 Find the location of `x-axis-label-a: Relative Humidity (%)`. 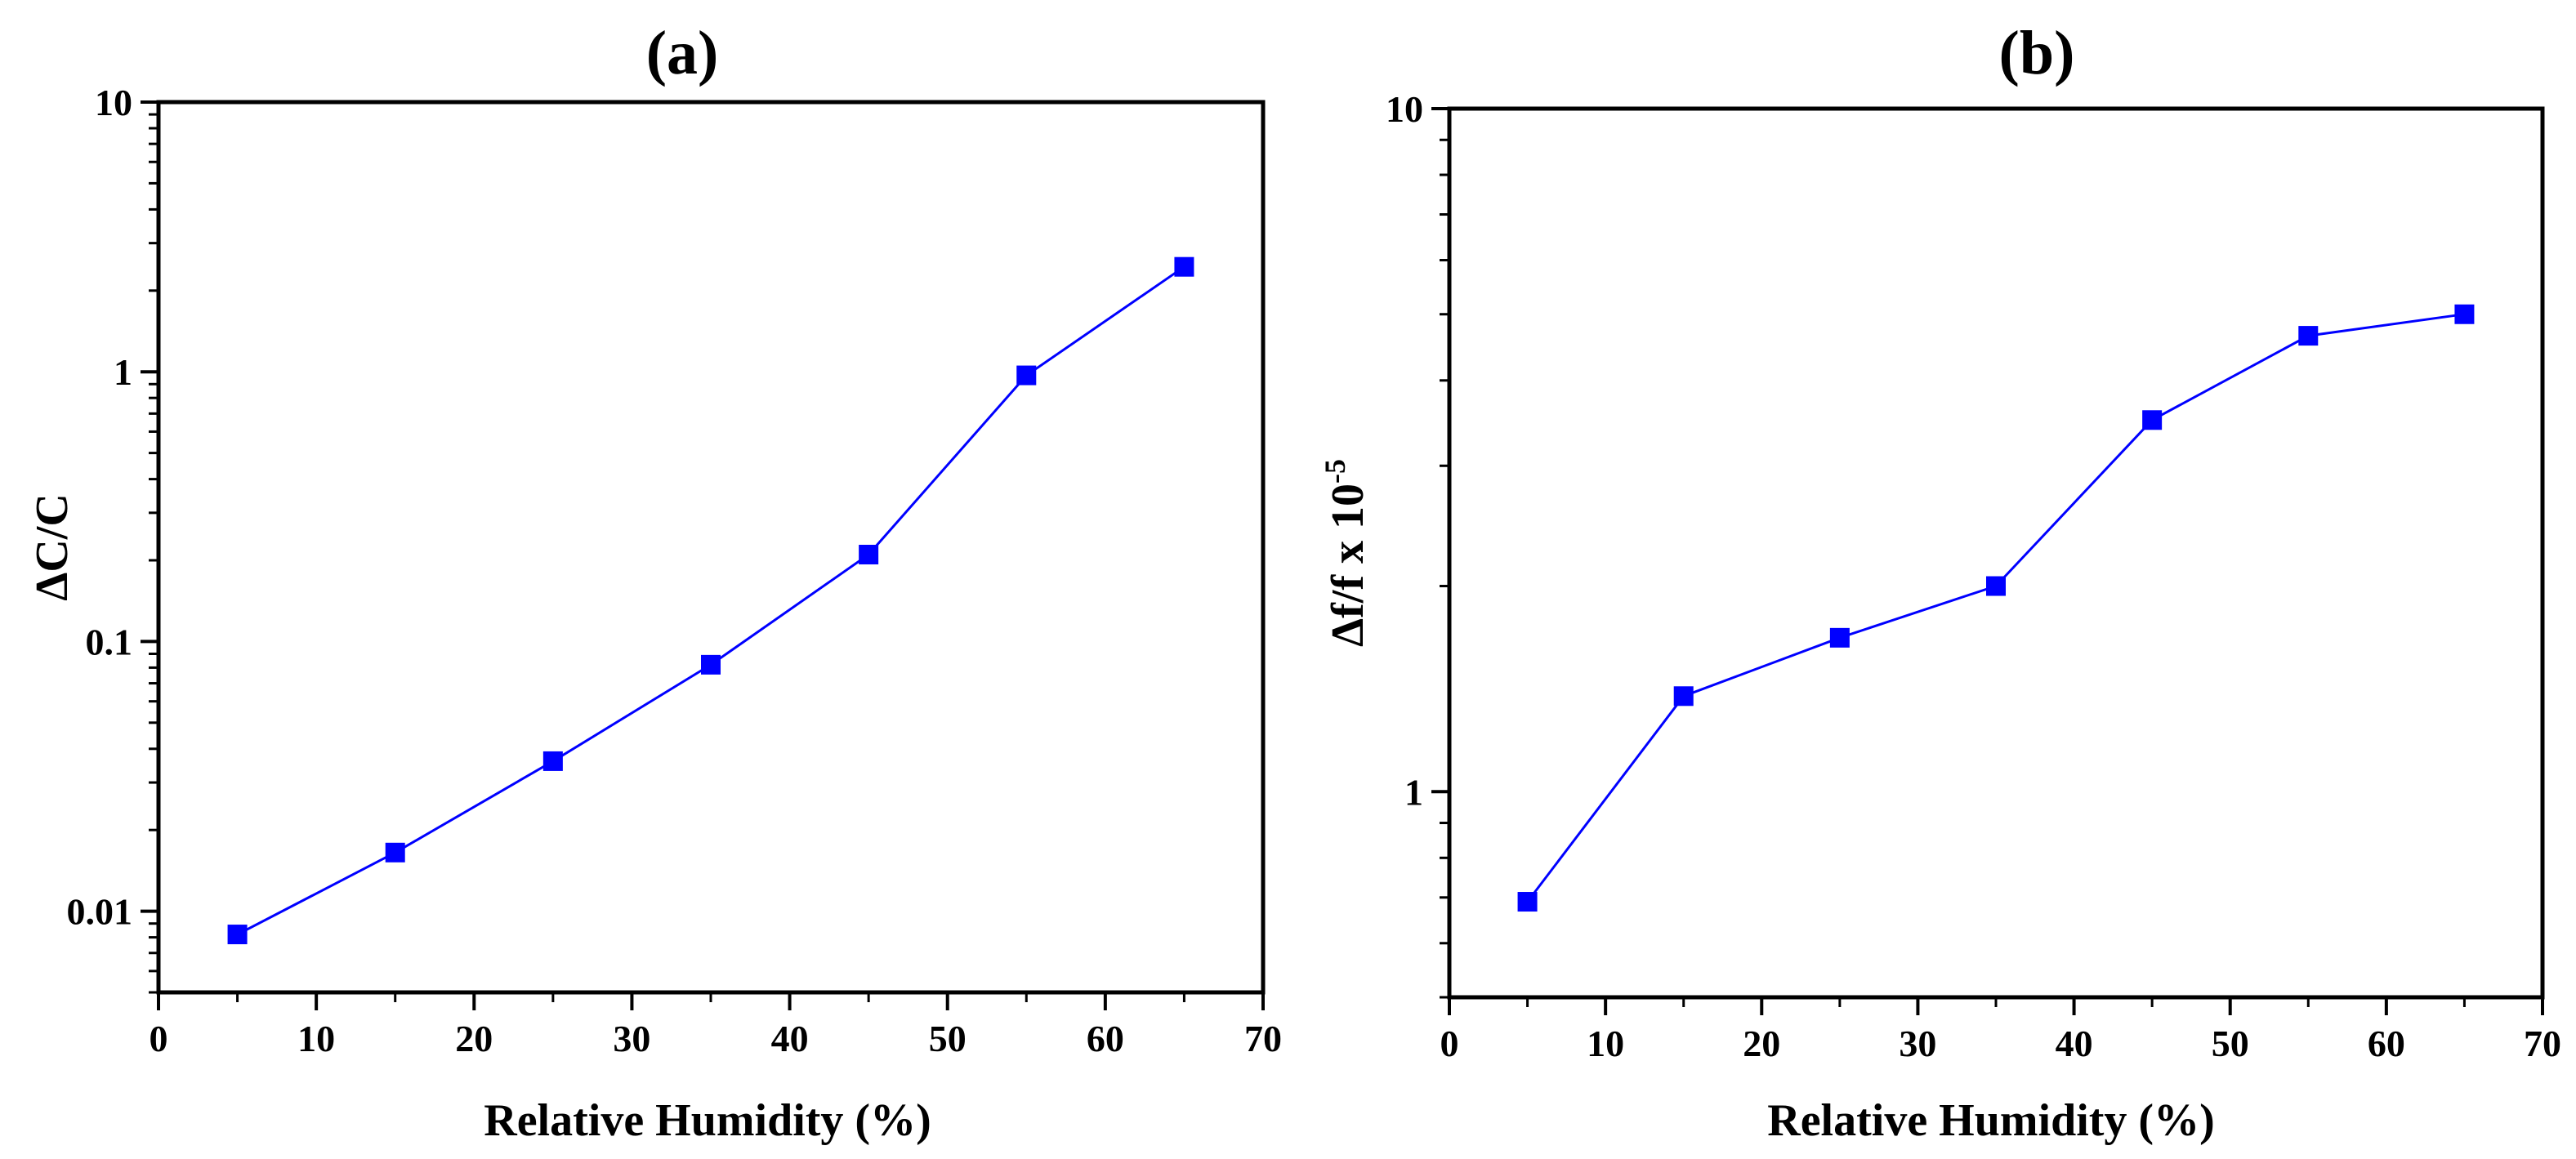

x-axis-label-a: Relative Humidity (%) is located at coordinates (708, 1120).